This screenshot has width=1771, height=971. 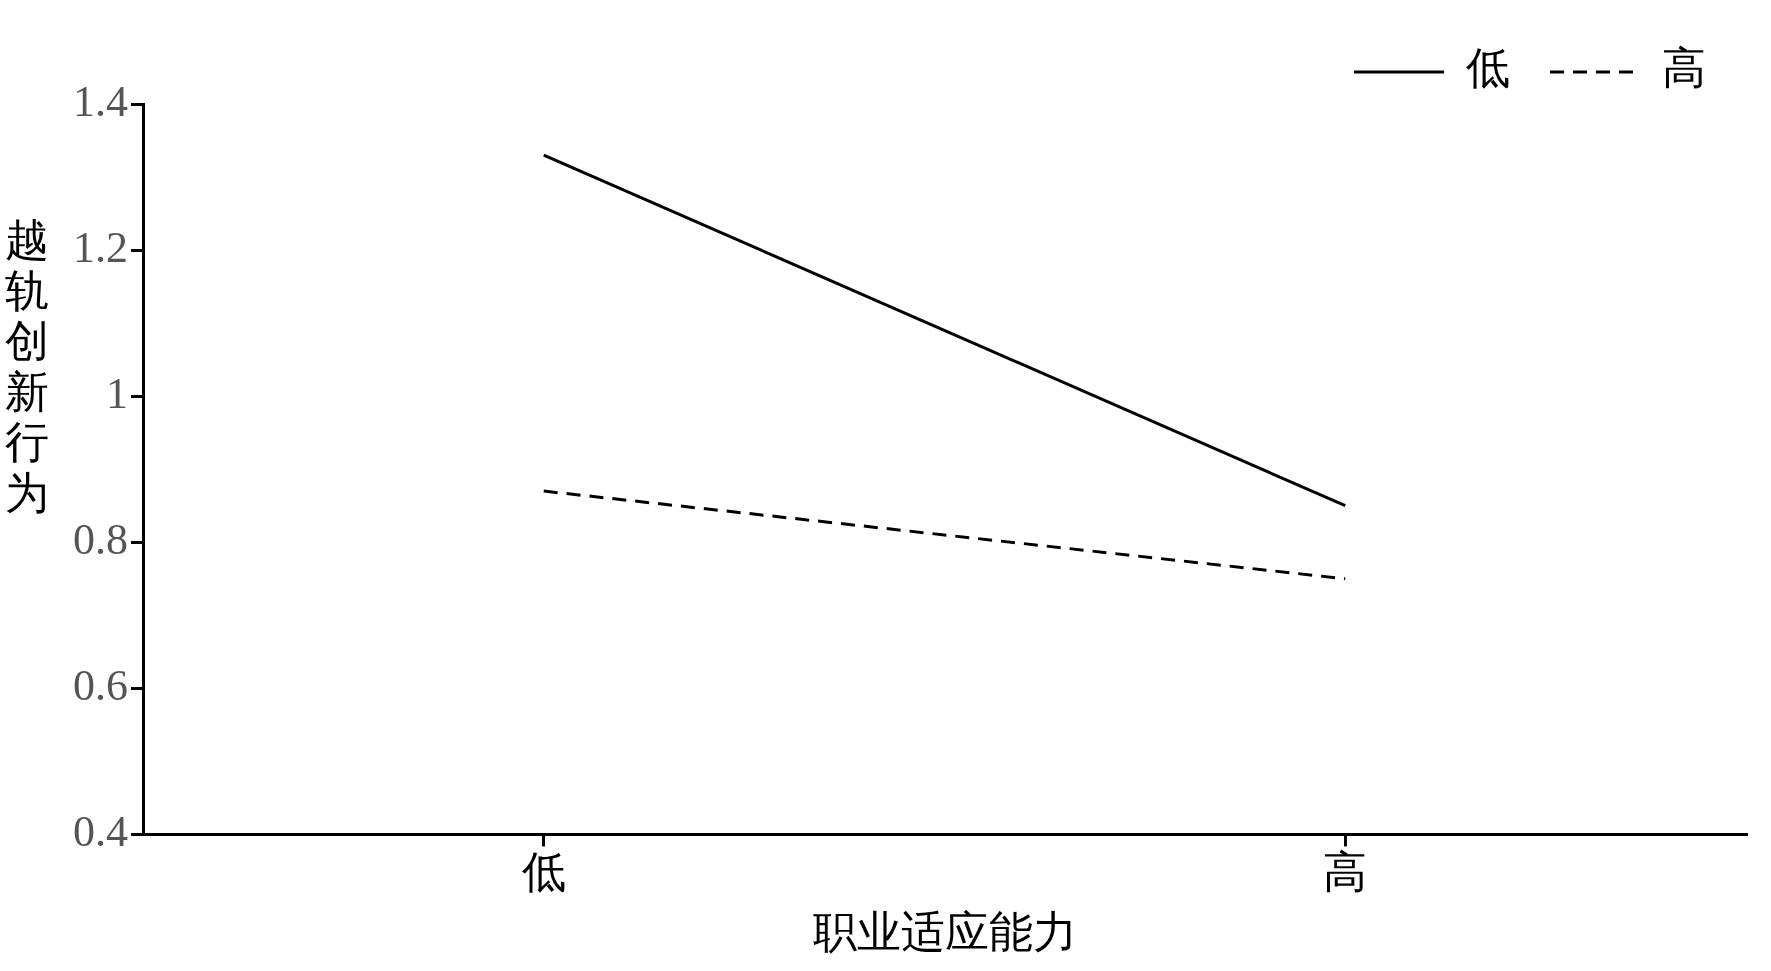 I want to click on legend-label: 低, so click(x=1488, y=68).